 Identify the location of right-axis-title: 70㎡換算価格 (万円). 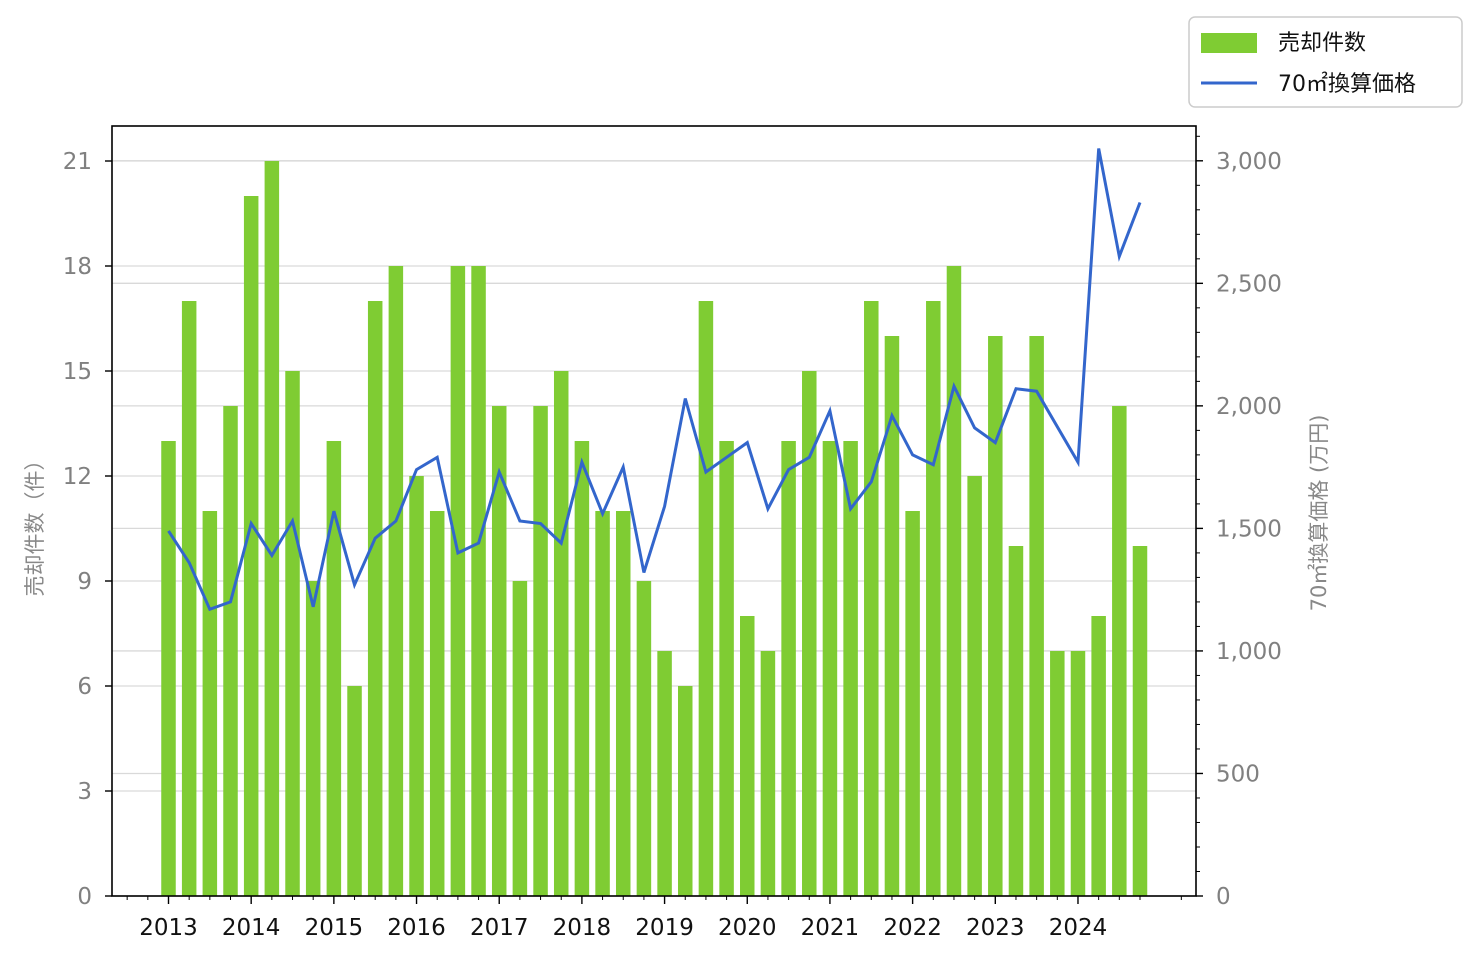
(1319, 513).